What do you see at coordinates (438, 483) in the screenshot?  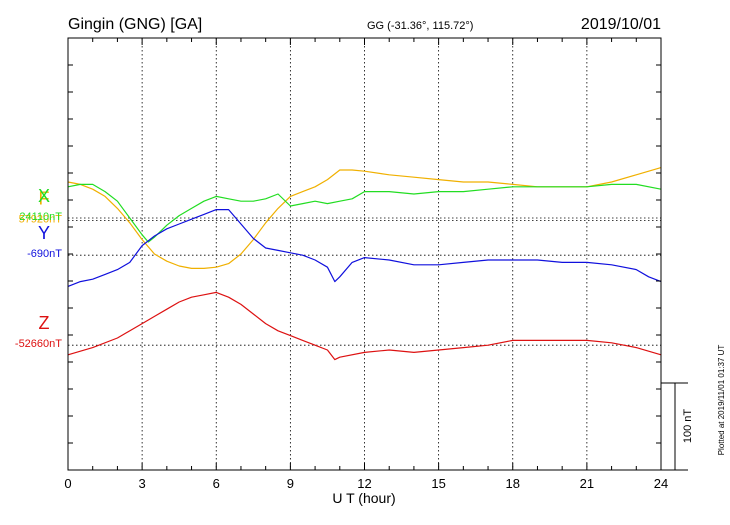 I see `x-tick-label: 15` at bounding box center [438, 483].